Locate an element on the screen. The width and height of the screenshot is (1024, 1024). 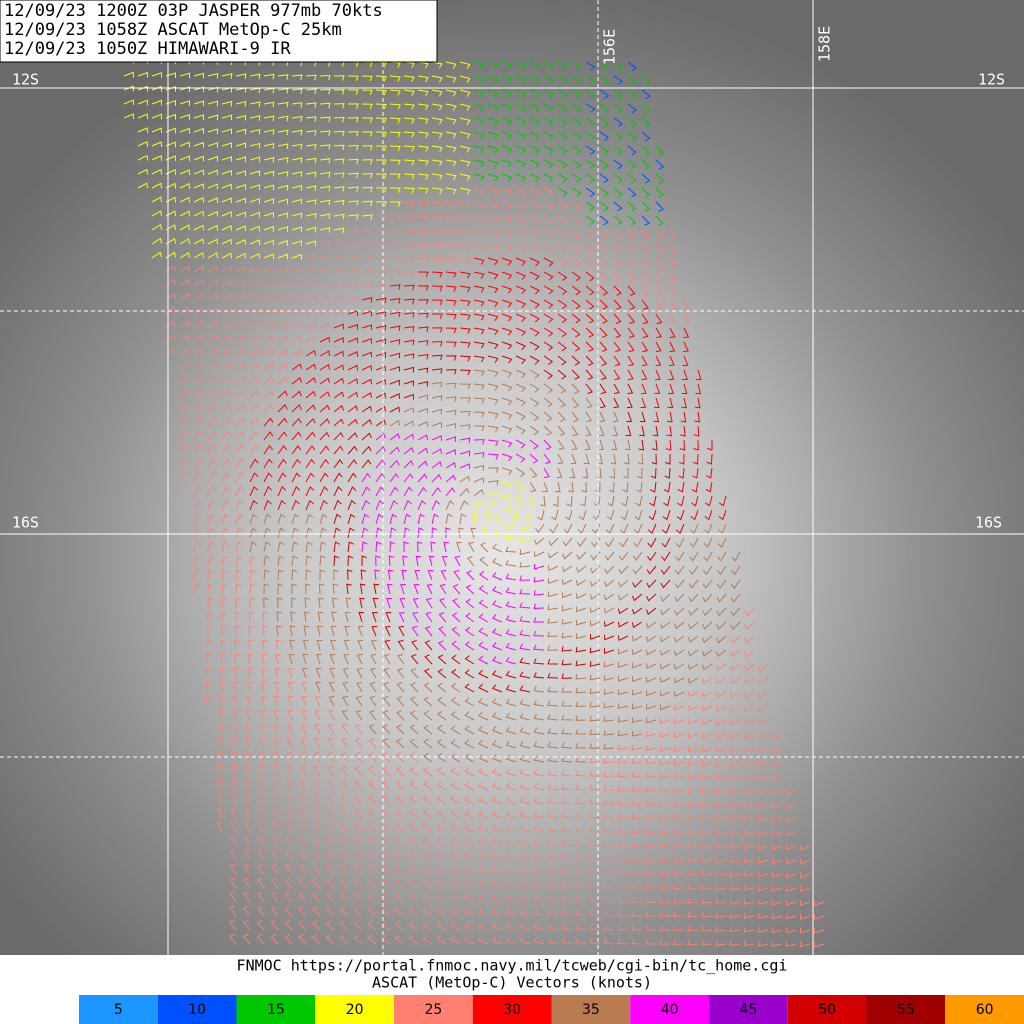
legend-label: 10 is located at coordinates (197, 1010).